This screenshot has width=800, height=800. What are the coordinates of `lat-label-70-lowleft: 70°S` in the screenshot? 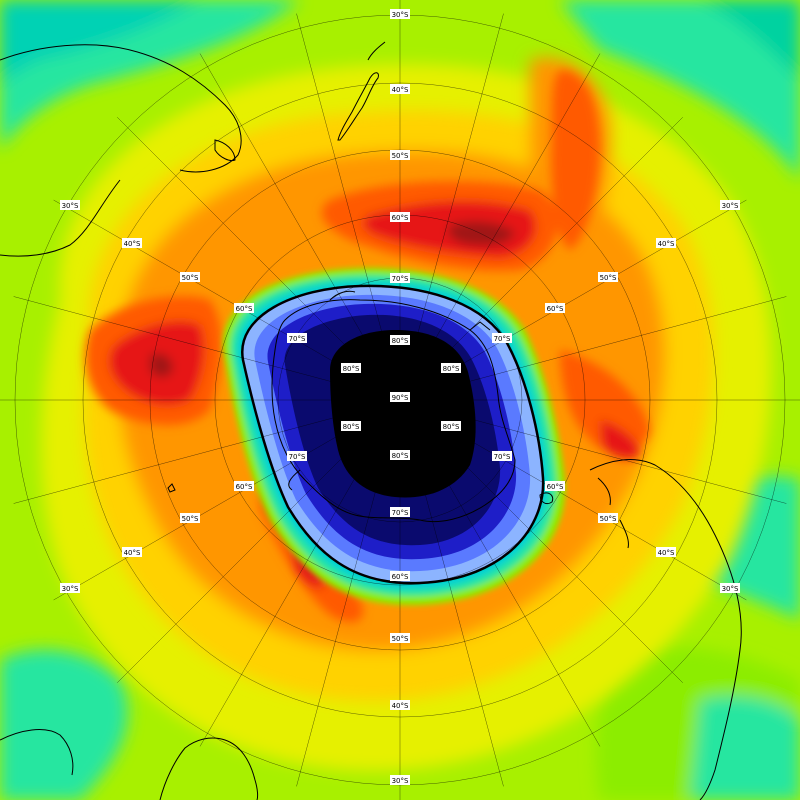 It's located at (297, 456).